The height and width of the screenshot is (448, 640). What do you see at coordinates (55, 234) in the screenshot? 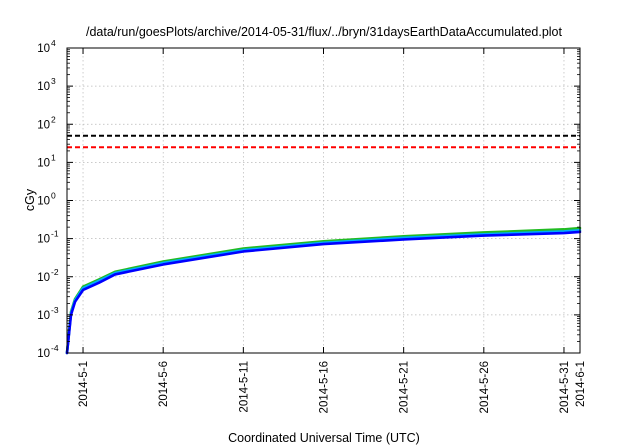
I see `y-tick-exponent: -1` at bounding box center [55, 234].